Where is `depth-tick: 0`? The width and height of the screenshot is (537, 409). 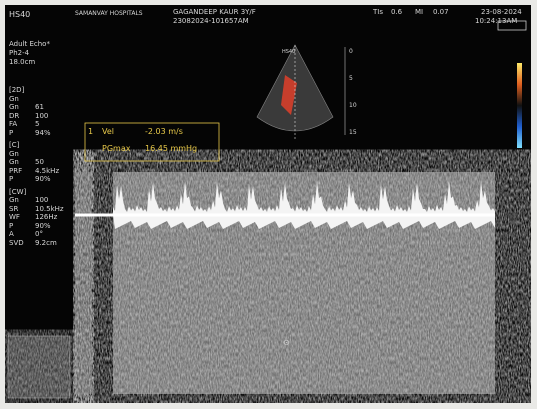 depth-tick: 0 is located at coordinates (351, 51).